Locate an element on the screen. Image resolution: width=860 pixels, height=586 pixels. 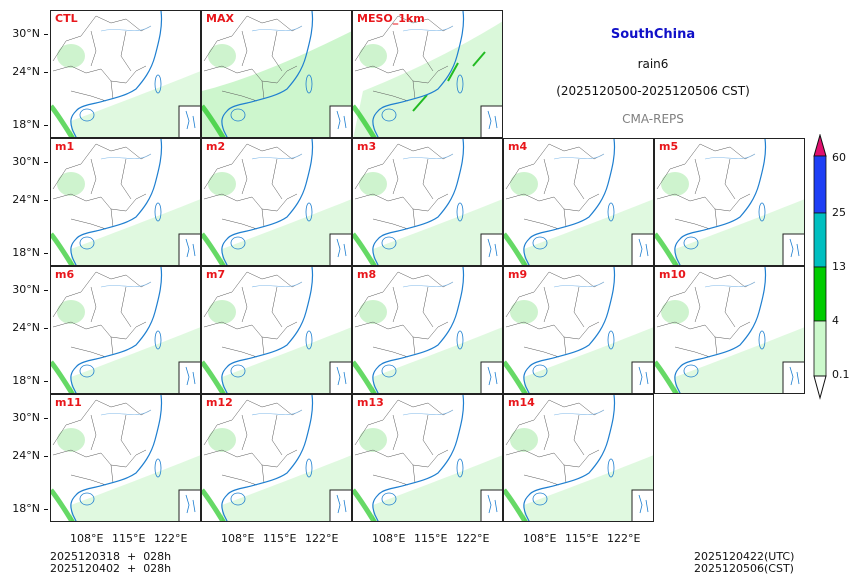
map-panel-m11: m11 is located at coordinates (125, 458).